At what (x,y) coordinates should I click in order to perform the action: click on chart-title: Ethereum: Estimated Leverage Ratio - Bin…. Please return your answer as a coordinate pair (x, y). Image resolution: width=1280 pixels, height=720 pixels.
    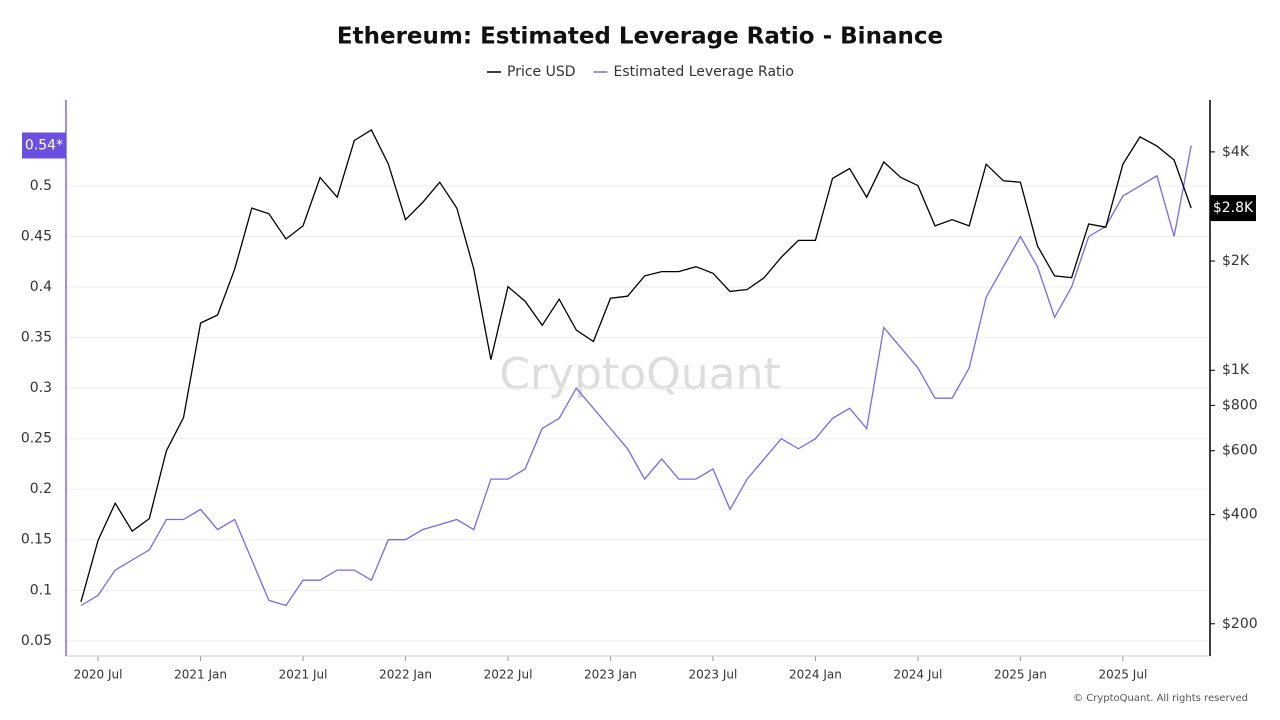
    Looking at the image, I should click on (640, 37).